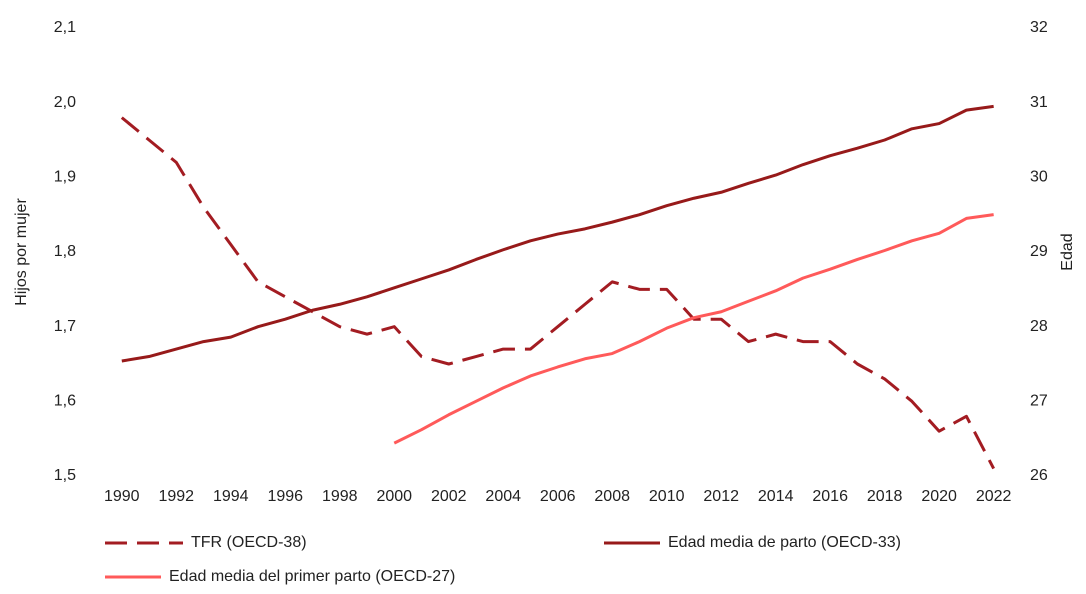  What do you see at coordinates (176, 496) in the screenshot?
I see `x-tick-label: 1992` at bounding box center [176, 496].